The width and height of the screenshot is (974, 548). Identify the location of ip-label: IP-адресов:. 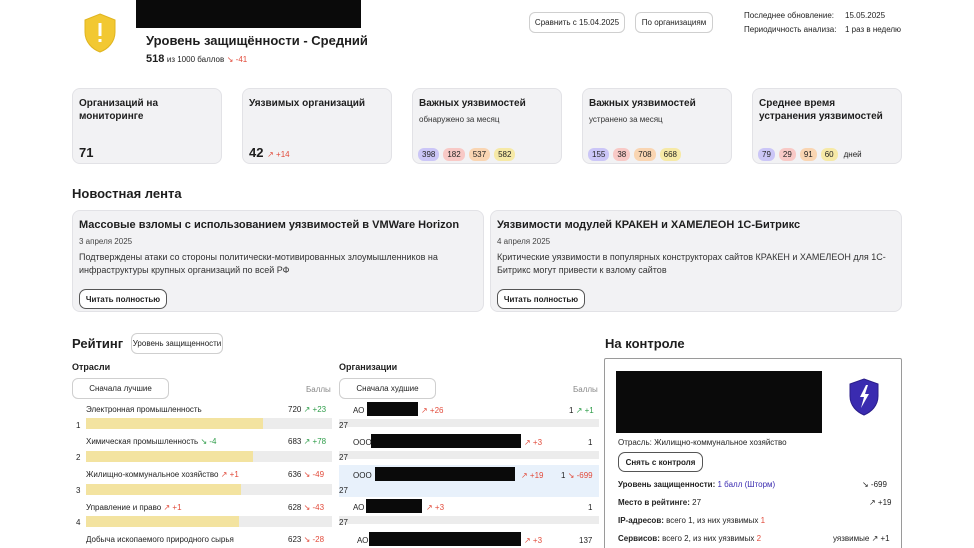
(641, 520).